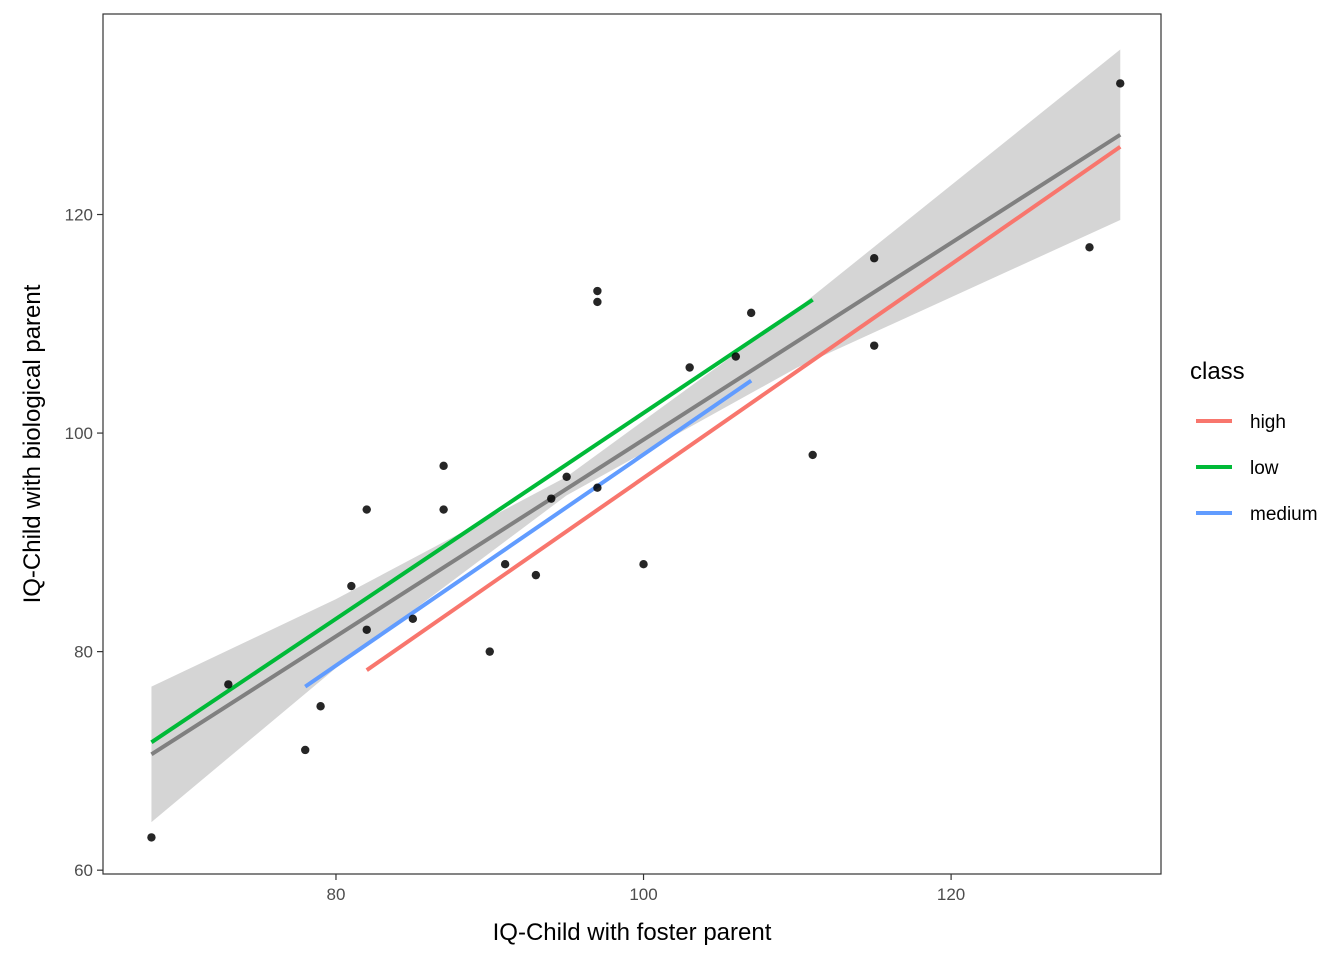 The width and height of the screenshot is (1344, 960). What do you see at coordinates (1217, 371) in the screenshot?
I see `legend-title: class` at bounding box center [1217, 371].